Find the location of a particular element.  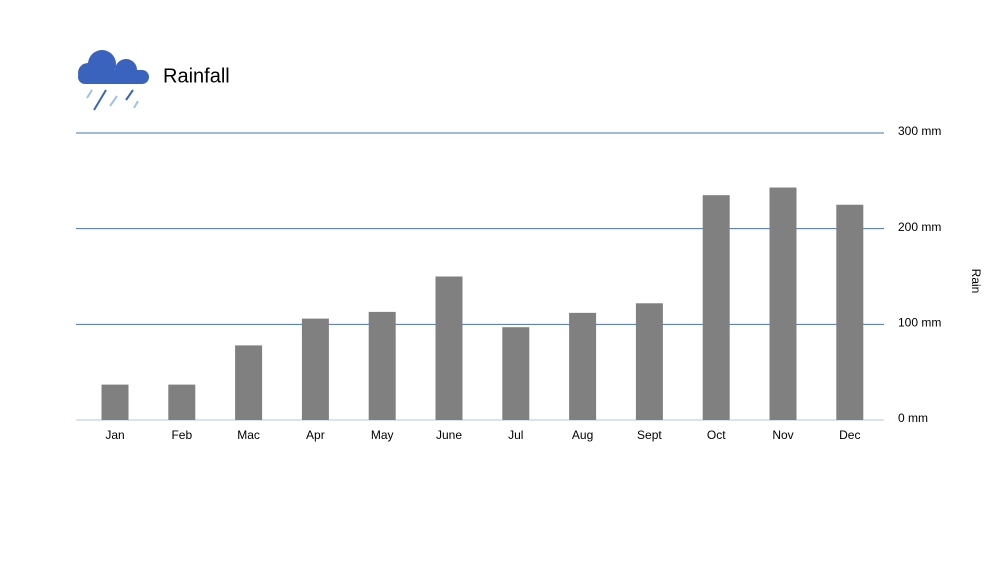

y-tick-label: 300 mm is located at coordinates (919, 131).